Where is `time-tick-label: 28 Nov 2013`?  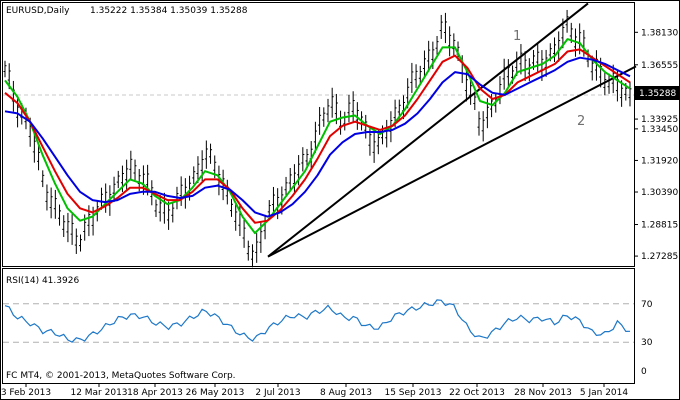 time-tick-label: 28 Nov 2013 is located at coordinates (543, 393).